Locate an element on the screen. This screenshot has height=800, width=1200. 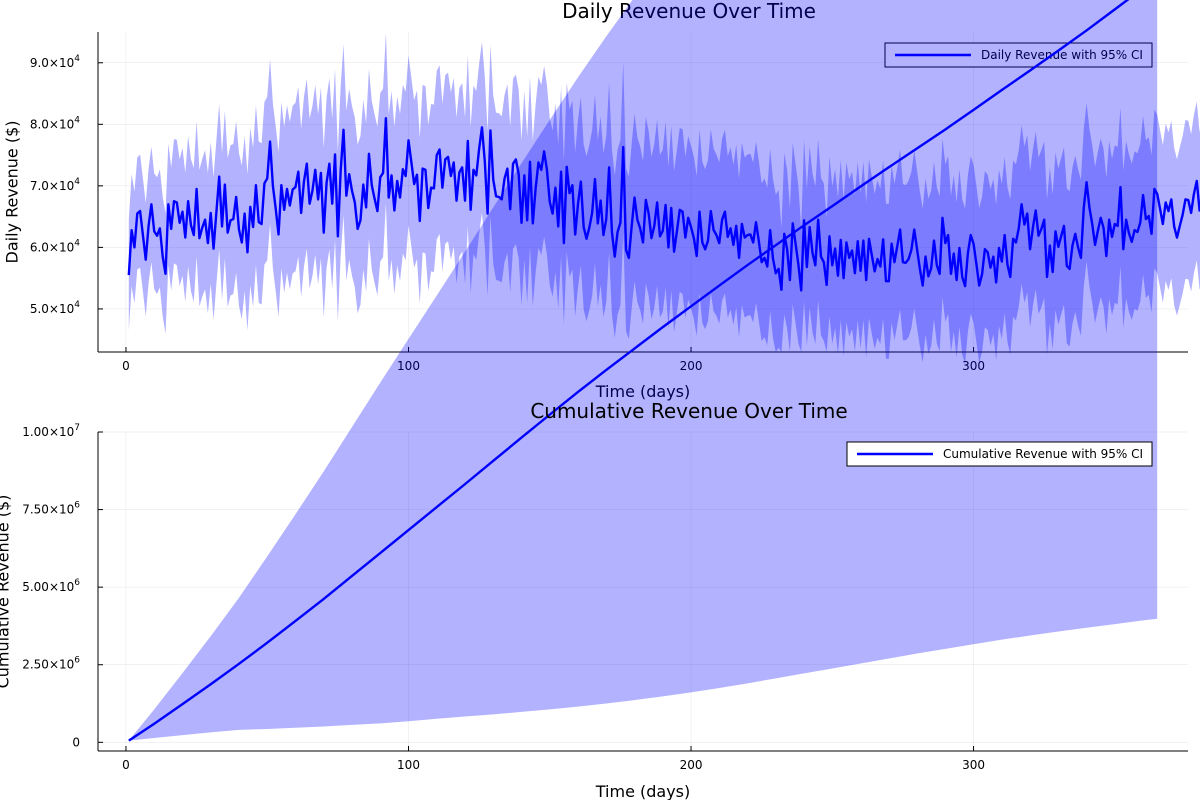
y-tick-label: 0 is located at coordinates (76, 742).